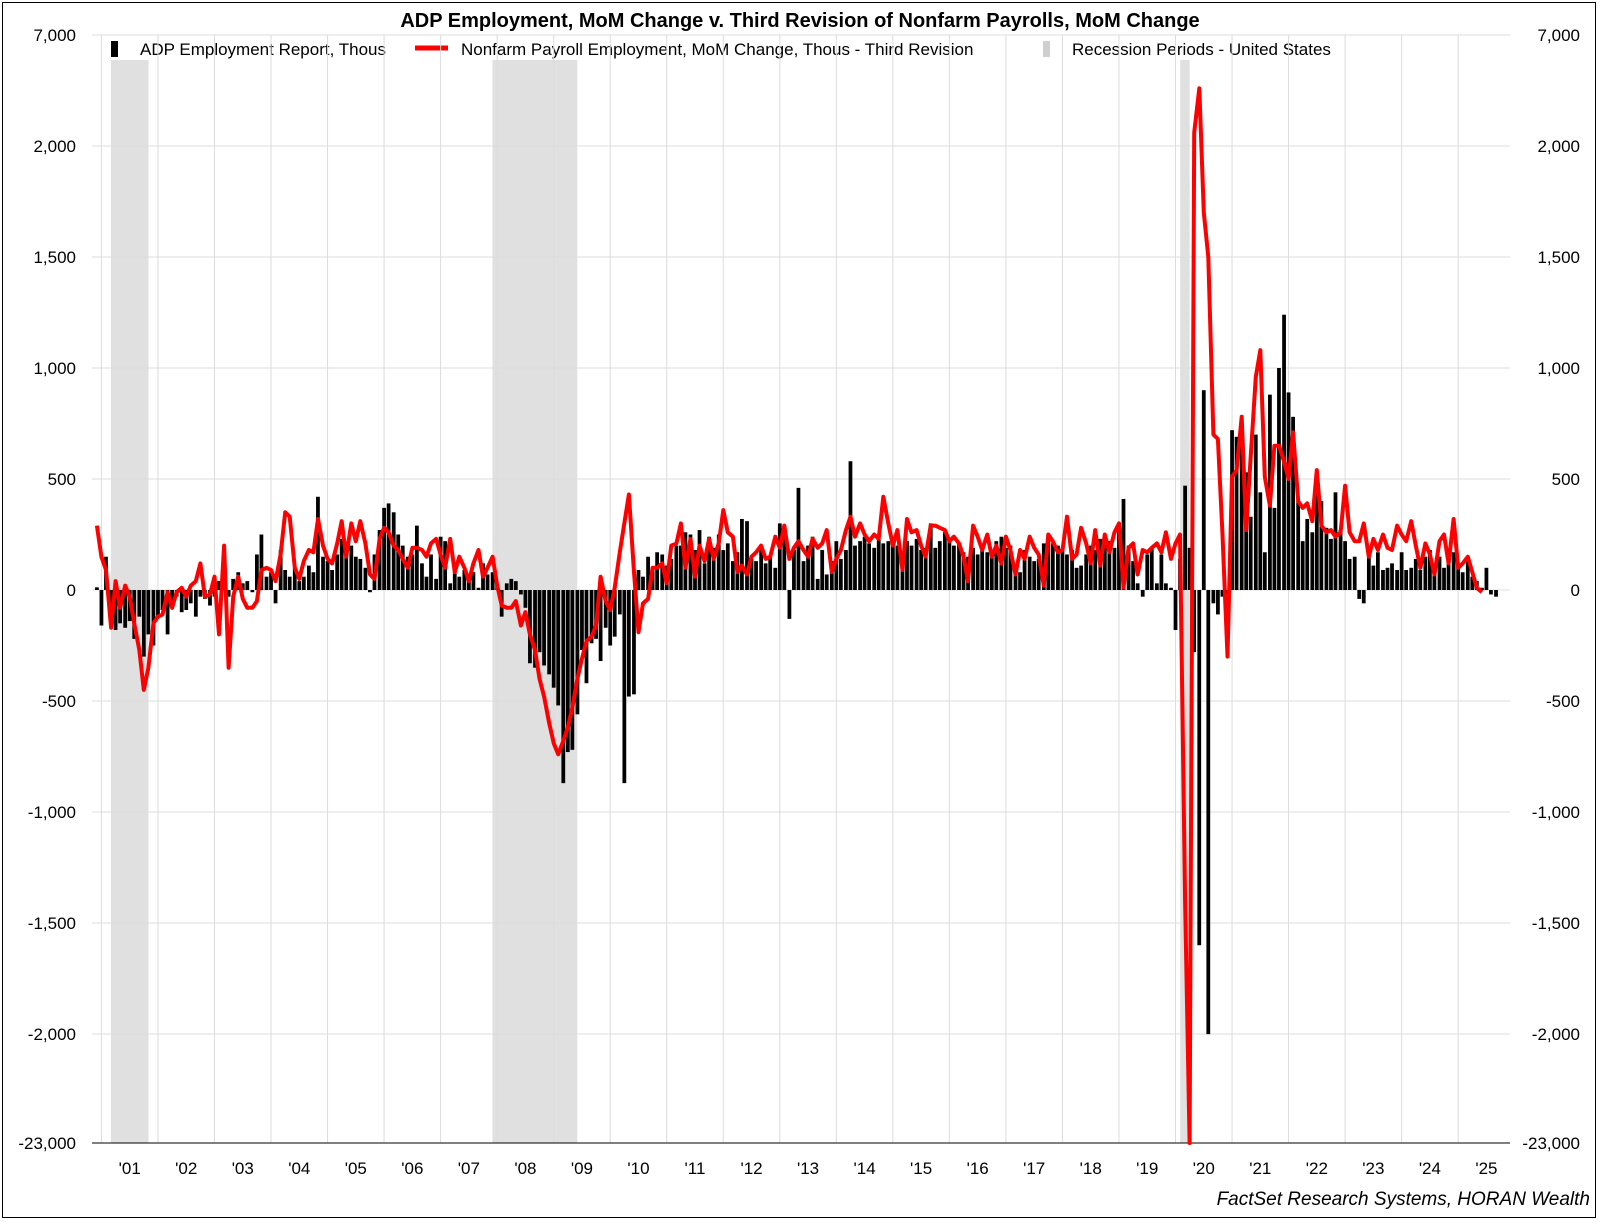  What do you see at coordinates (582, 1168) in the screenshot?
I see `x-tick-8: '09` at bounding box center [582, 1168].